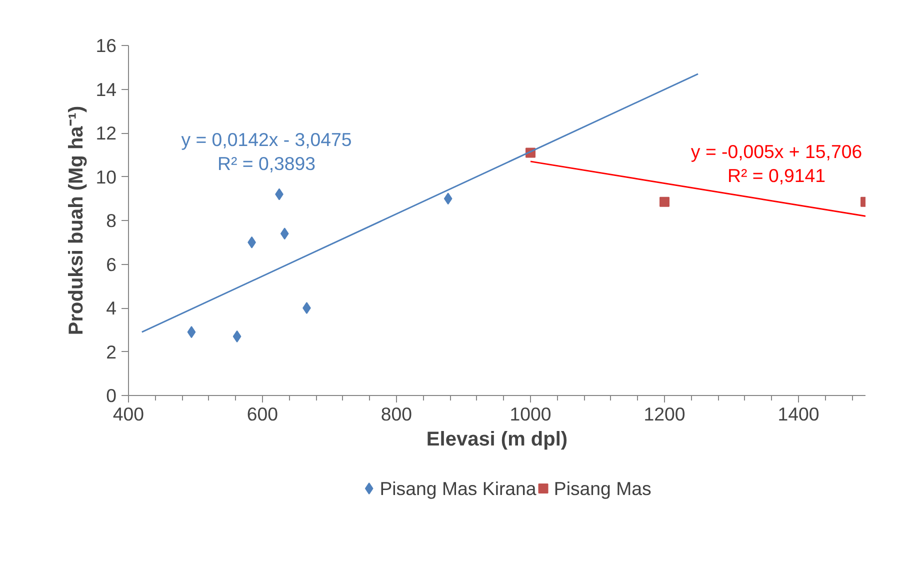 The height and width of the screenshot is (570, 905). Describe the element at coordinates (266, 163) in the screenshot. I see `annotation: R² = 0,3893` at that location.